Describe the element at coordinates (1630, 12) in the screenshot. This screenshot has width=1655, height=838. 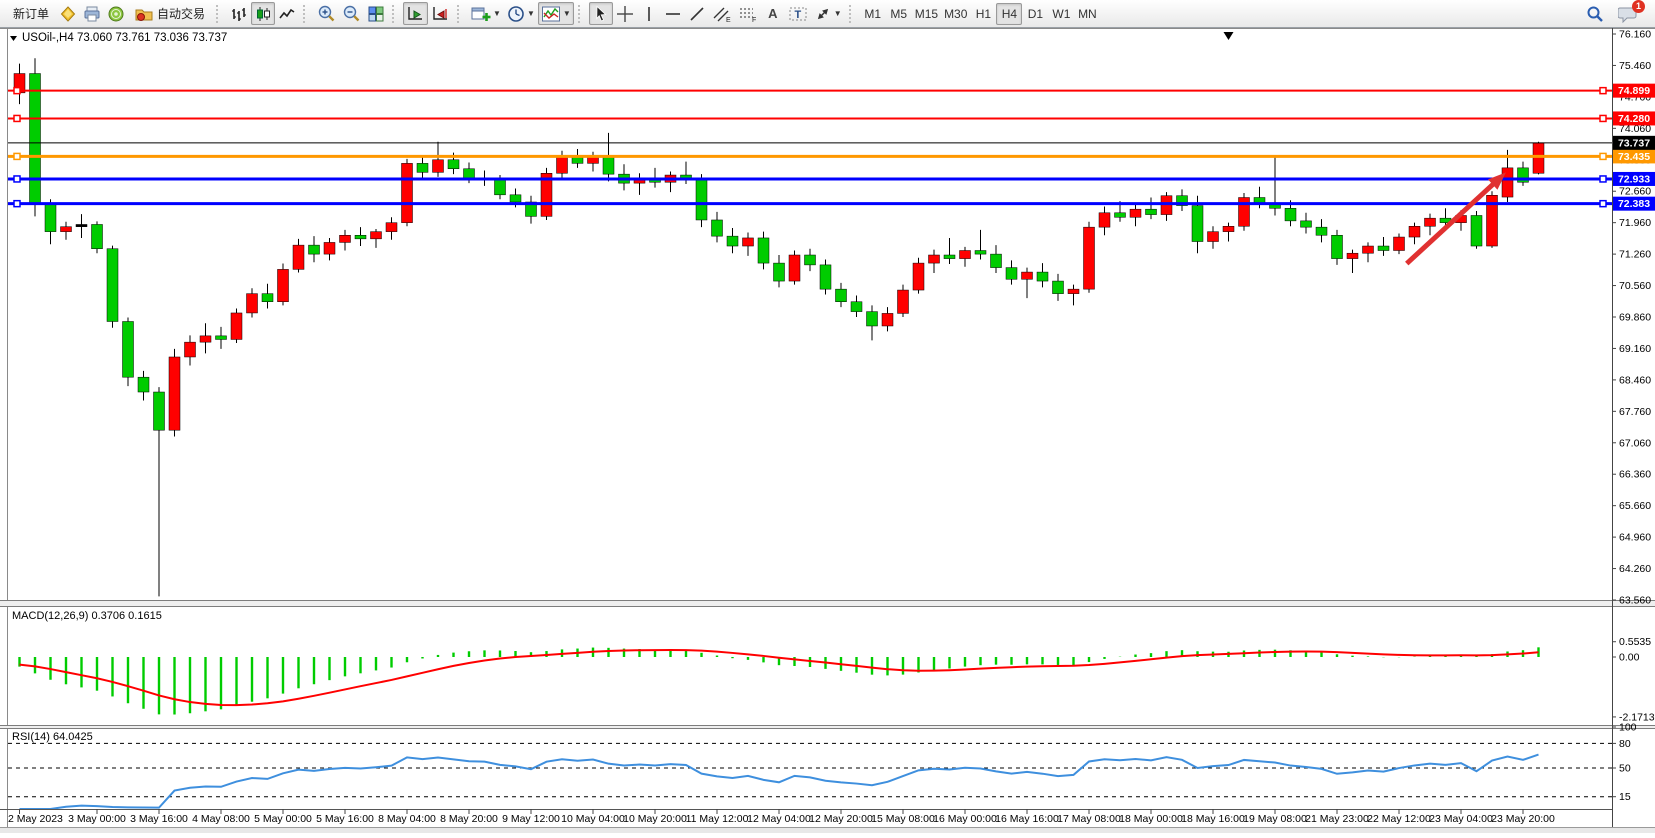
I see `notifications-button: 1` at that location.